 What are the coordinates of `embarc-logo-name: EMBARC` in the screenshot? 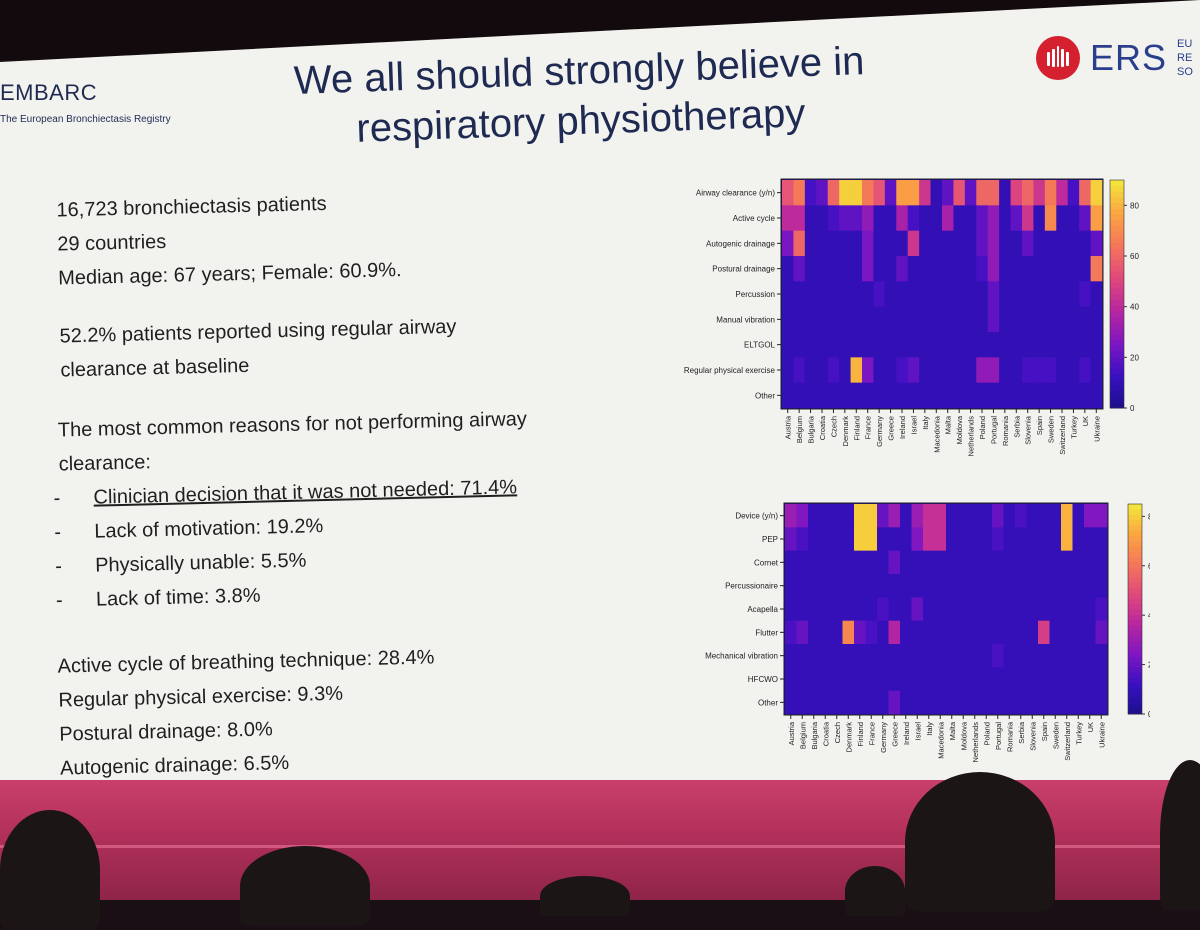 It's located at (49, 92).